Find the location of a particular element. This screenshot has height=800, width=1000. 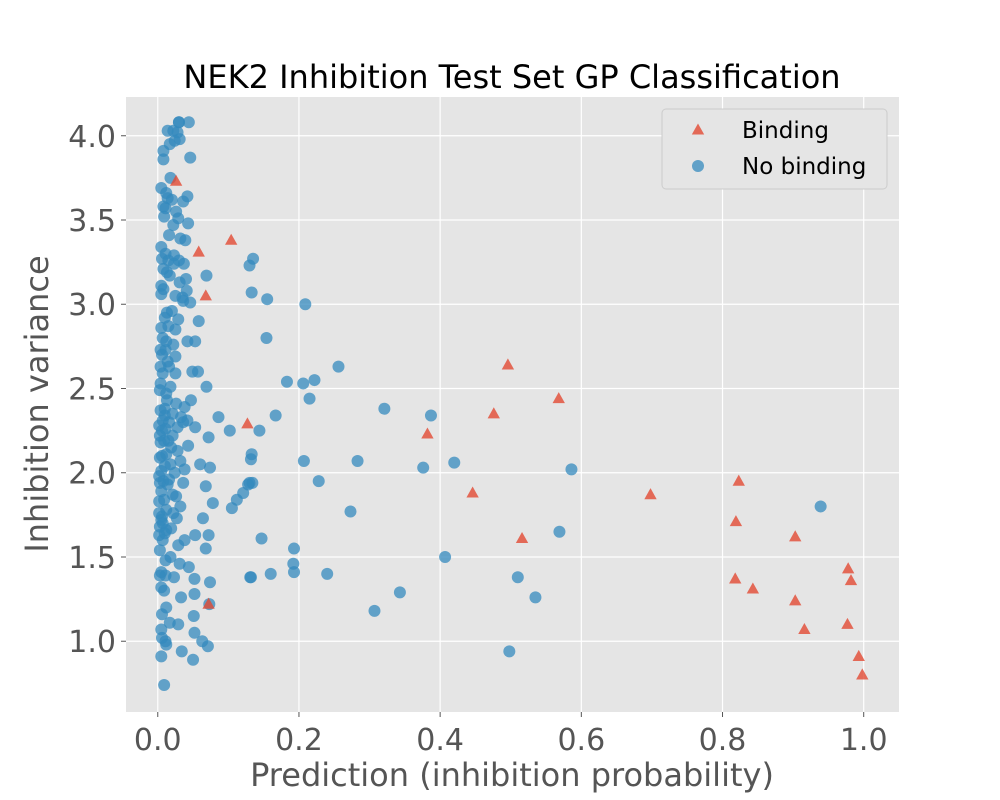

y-tick-label: 2.5 is located at coordinates (92, 389).